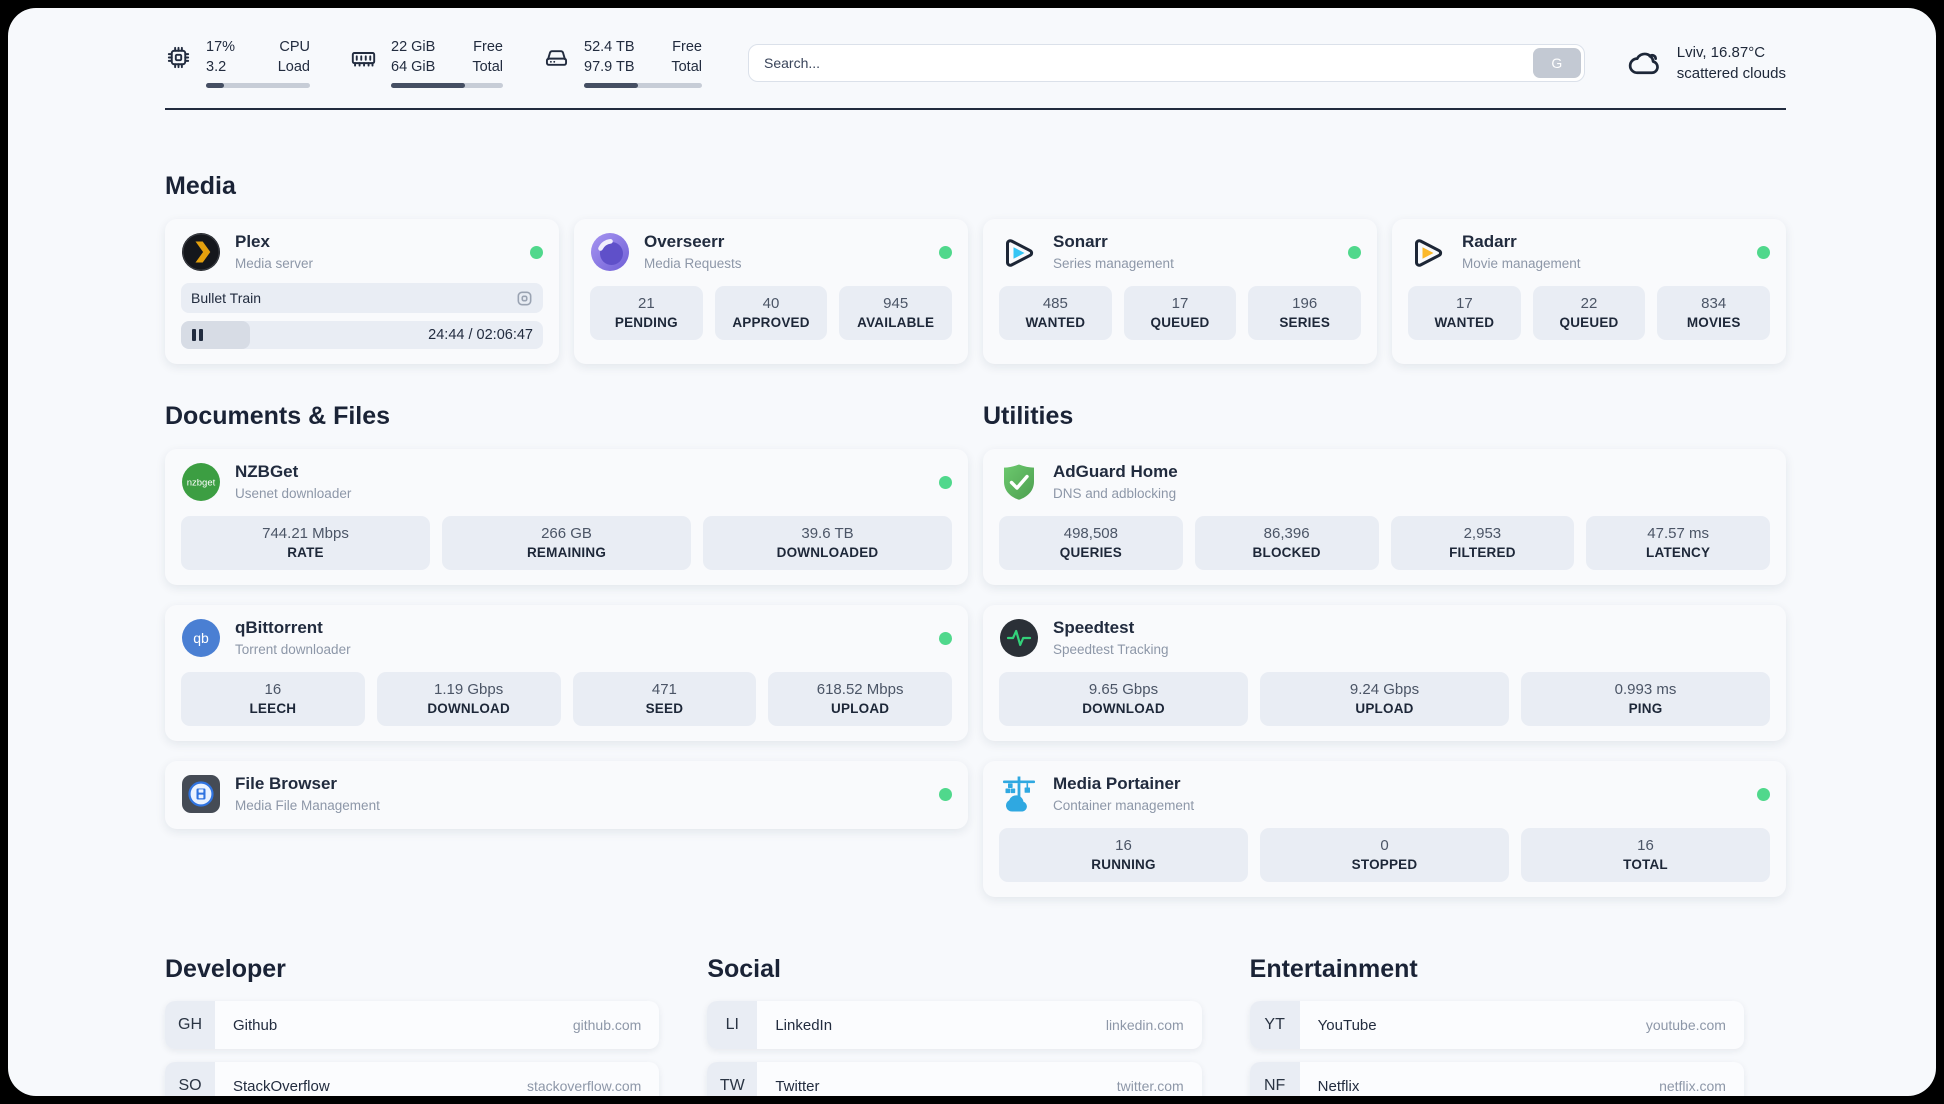 This screenshot has height=1104, width=1944. I want to click on bookmark-abbr: SO, so click(190, 1079).